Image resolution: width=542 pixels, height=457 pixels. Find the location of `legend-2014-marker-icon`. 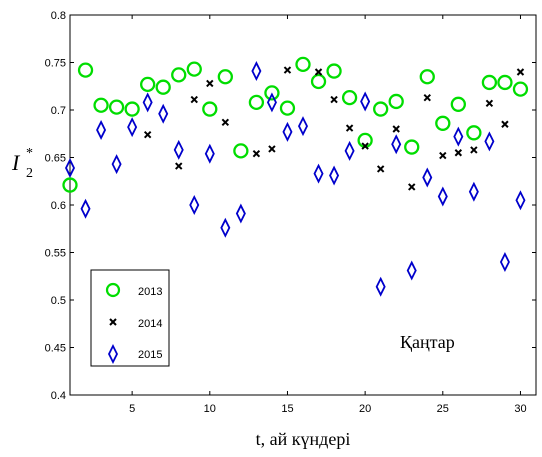

legend-2014-marker-icon is located at coordinates (113, 322).